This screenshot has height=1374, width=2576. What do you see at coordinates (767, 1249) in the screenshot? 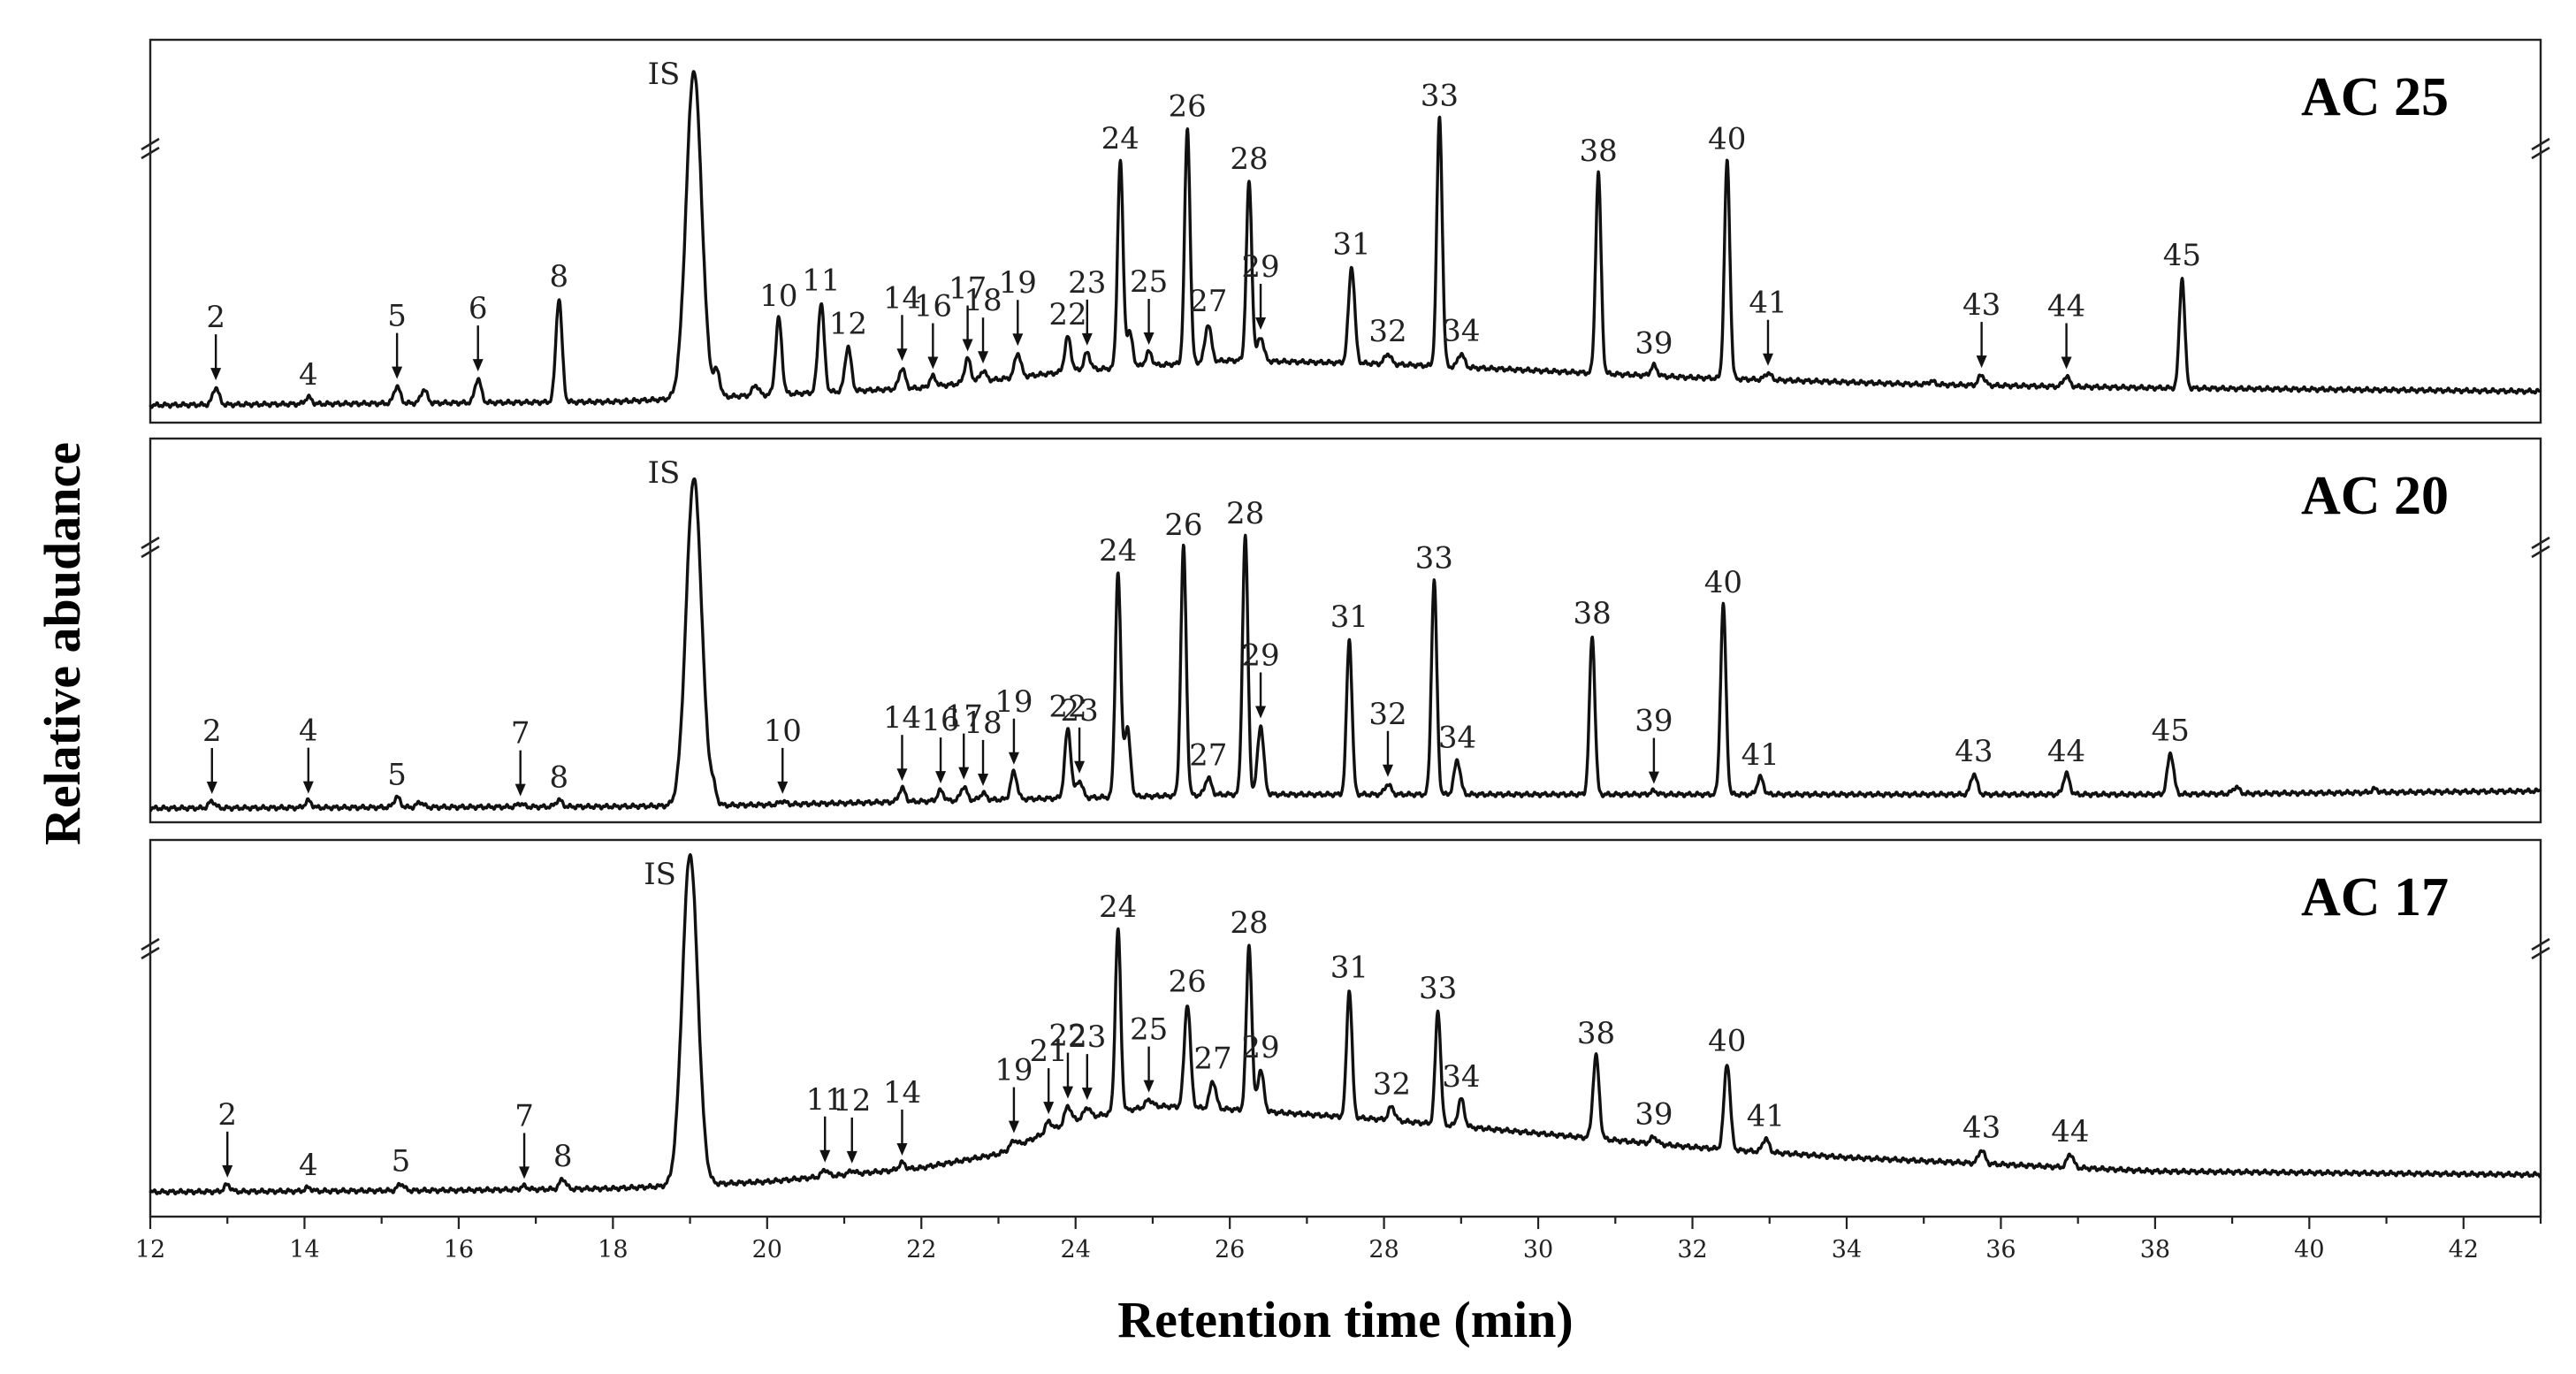
I see `x-tick-label: 20` at bounding box center [767, 1249].